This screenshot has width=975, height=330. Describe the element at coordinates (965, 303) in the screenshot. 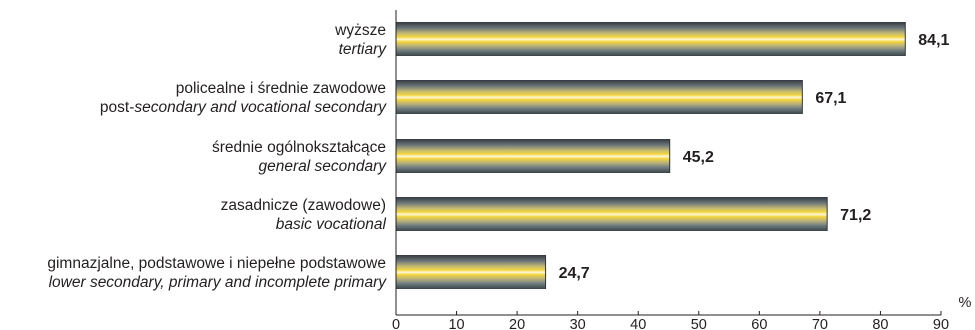

I see `x-axis-unit: %` at that location.